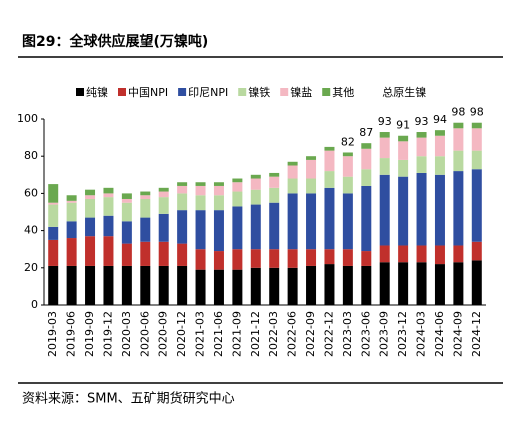 This screenshot has width=521, height=430. I want to click on legend-swatch, so click(284, 92).